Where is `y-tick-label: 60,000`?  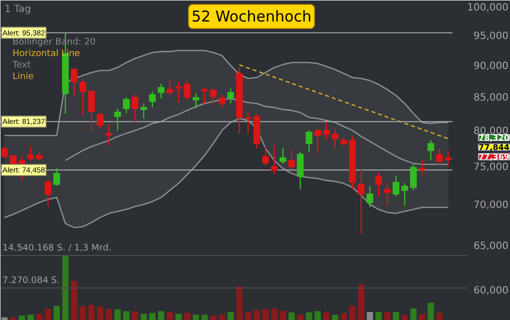 y-tick-label: 60,000 is located at coordinates (491, 291).